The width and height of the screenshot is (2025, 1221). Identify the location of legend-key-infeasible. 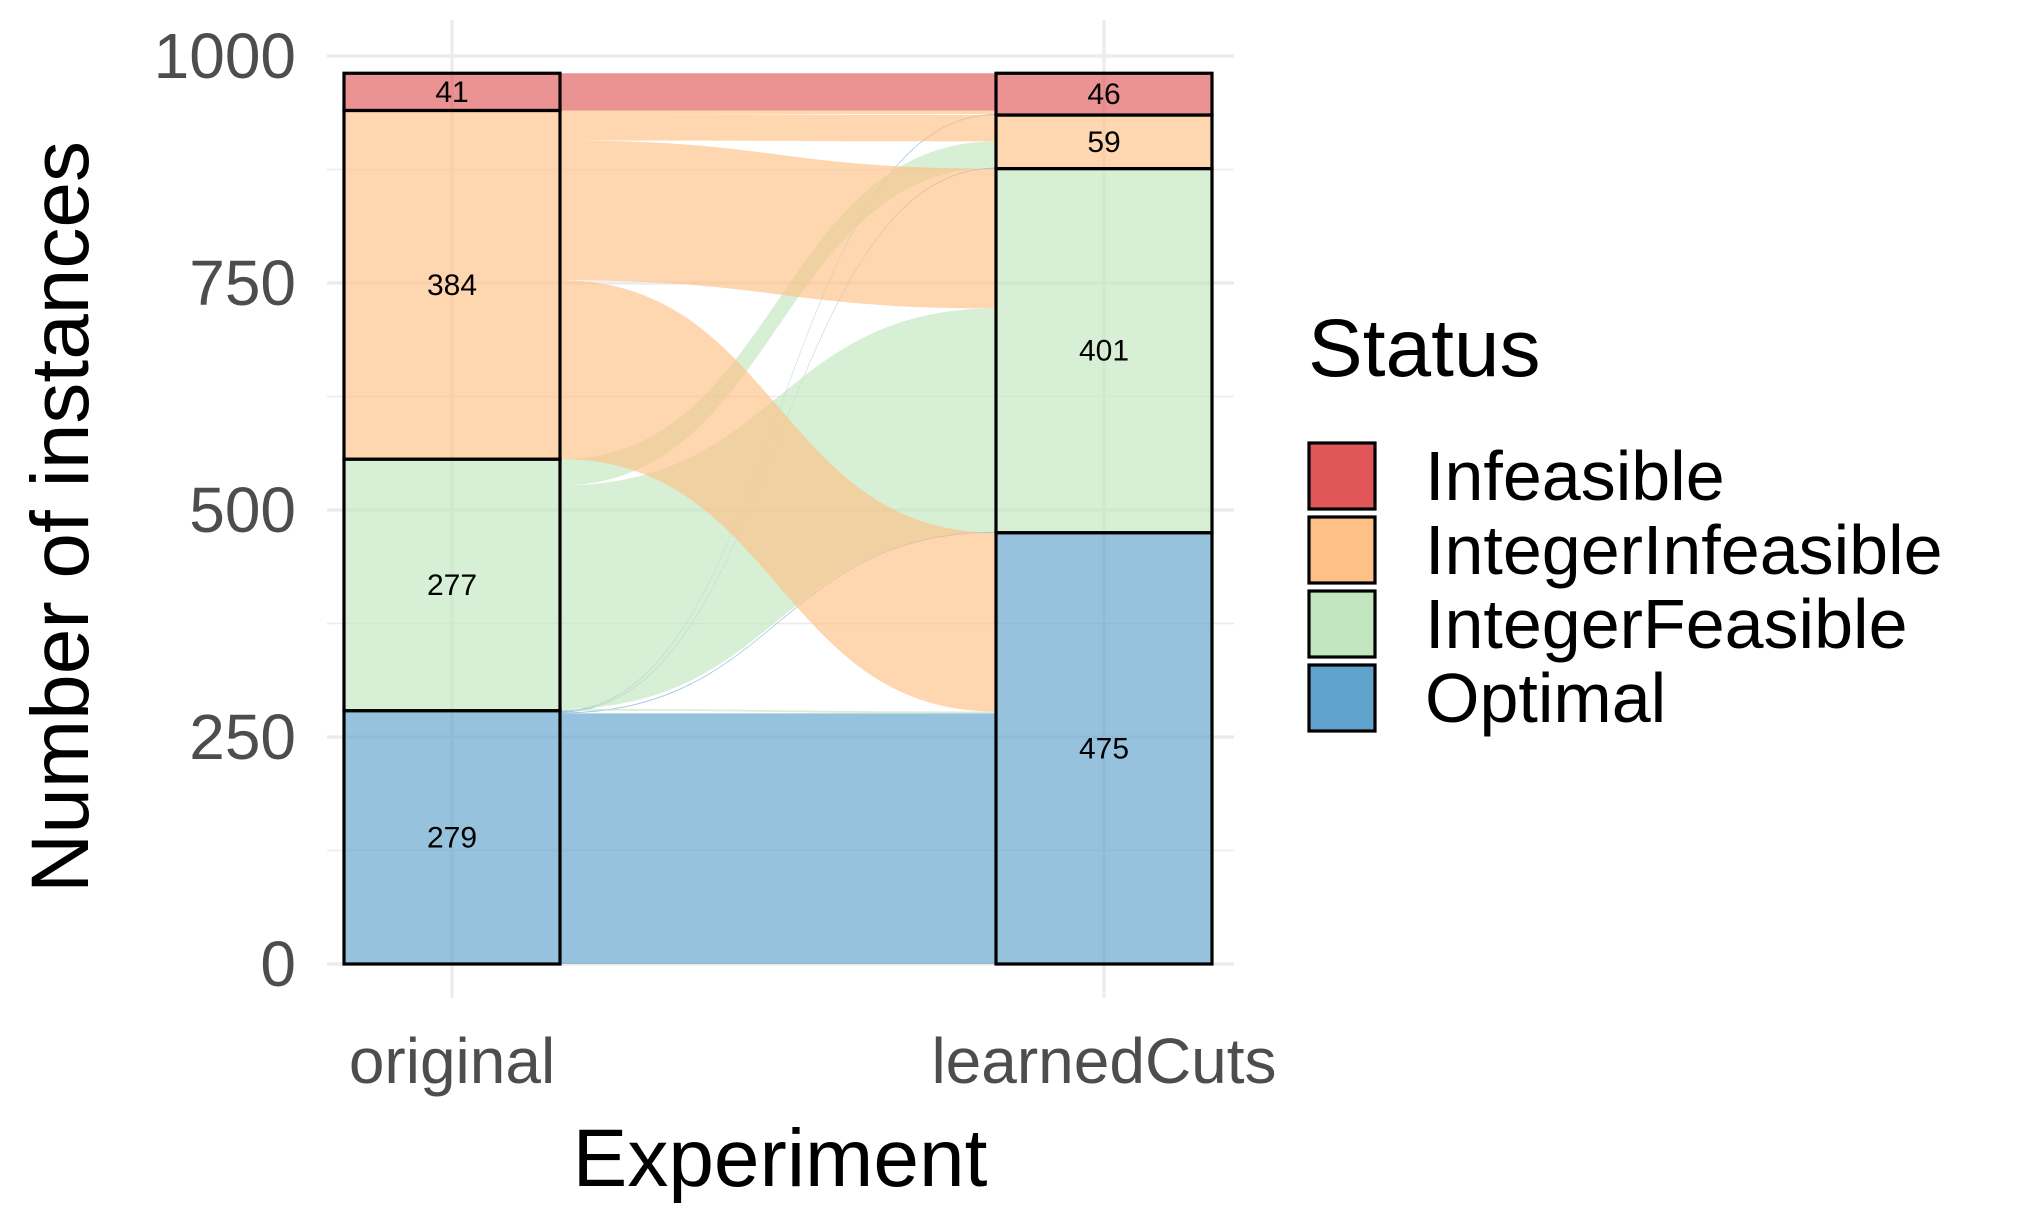
(1342, 476).